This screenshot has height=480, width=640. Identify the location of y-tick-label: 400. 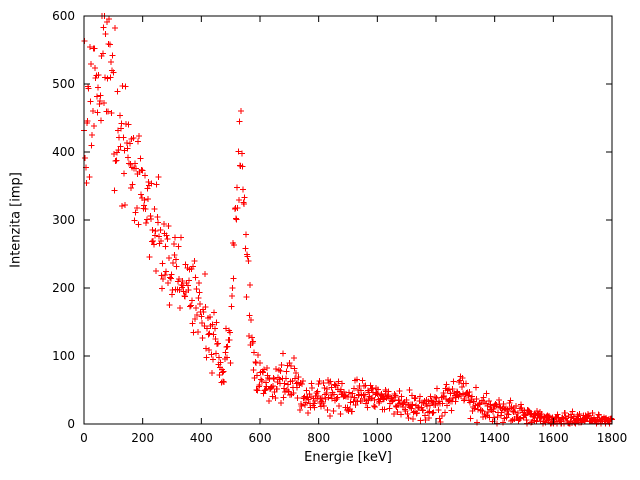
(63, 152).